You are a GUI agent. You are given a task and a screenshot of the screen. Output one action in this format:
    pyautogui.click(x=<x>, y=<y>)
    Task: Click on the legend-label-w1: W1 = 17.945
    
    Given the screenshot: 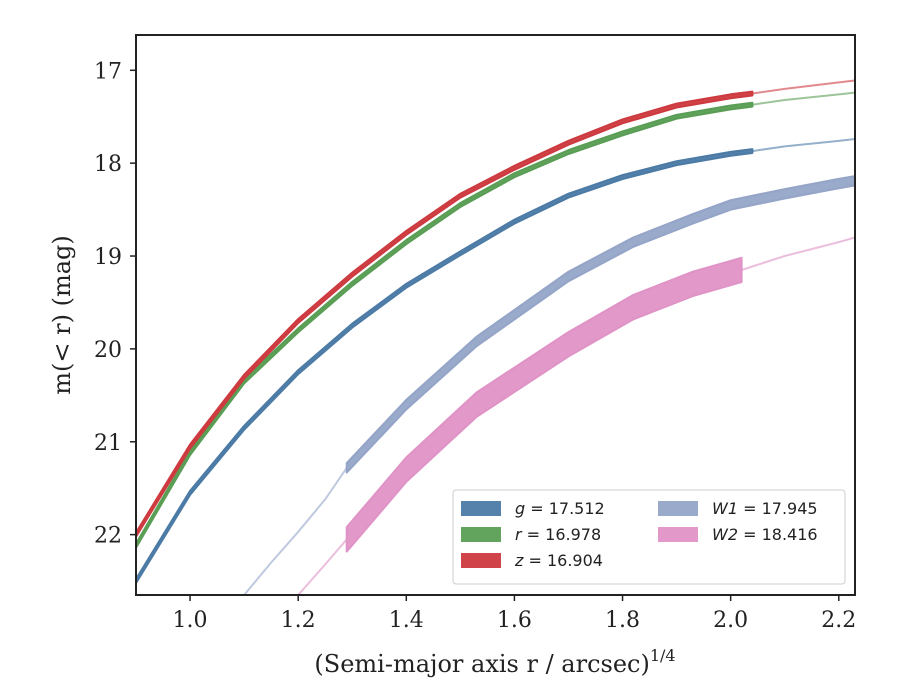 What is the action you would take?
    pyautogui.click(x=765, y=508)
    